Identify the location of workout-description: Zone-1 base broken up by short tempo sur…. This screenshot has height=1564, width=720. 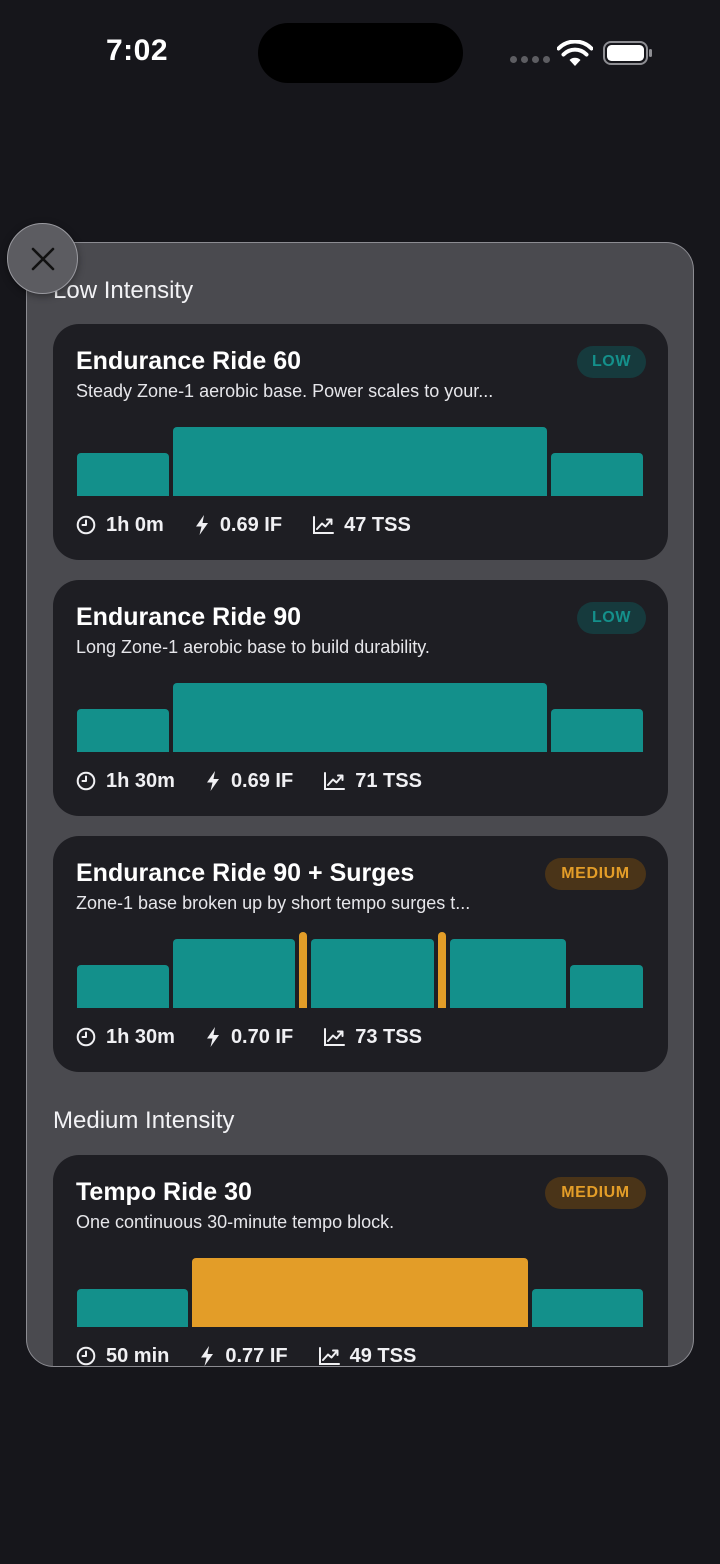
(273, 903).